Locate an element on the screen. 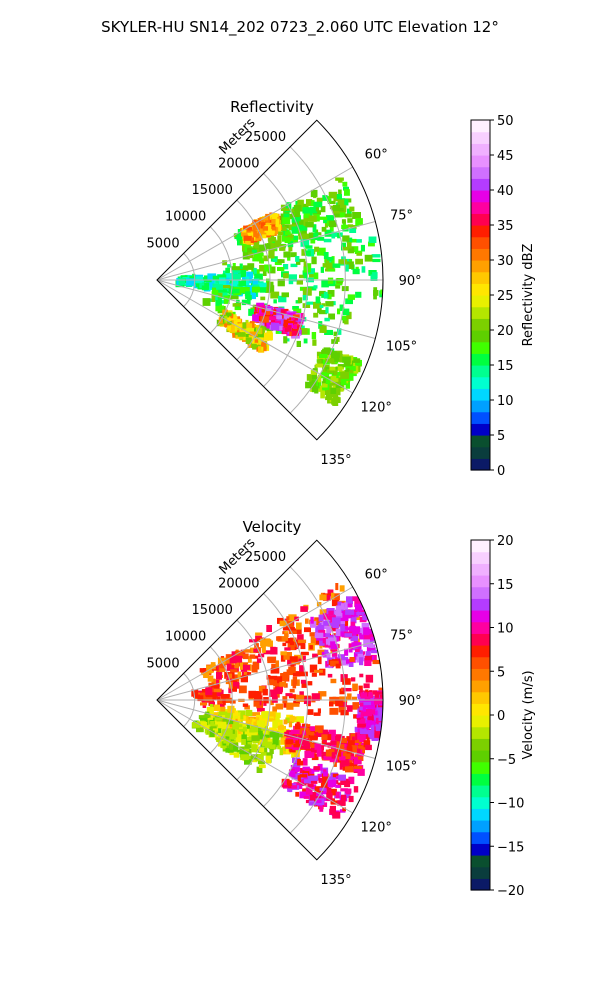 Image resolution: width=600 pixels, height=1000 pixels. range-tick-label: 10000 is located at coordinates (185, 637).